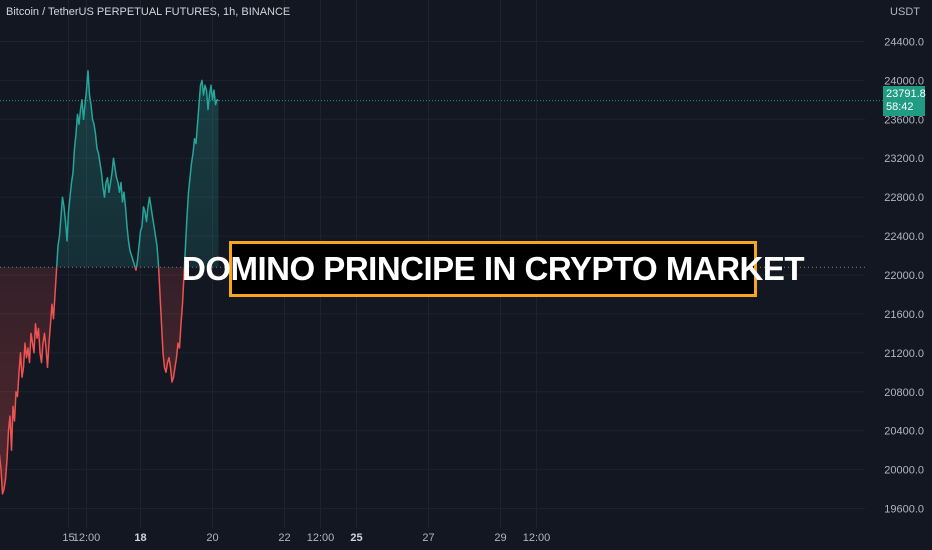 The image size is (932, 550). I want to click on x-tick-label: 15, so click(68, 538).